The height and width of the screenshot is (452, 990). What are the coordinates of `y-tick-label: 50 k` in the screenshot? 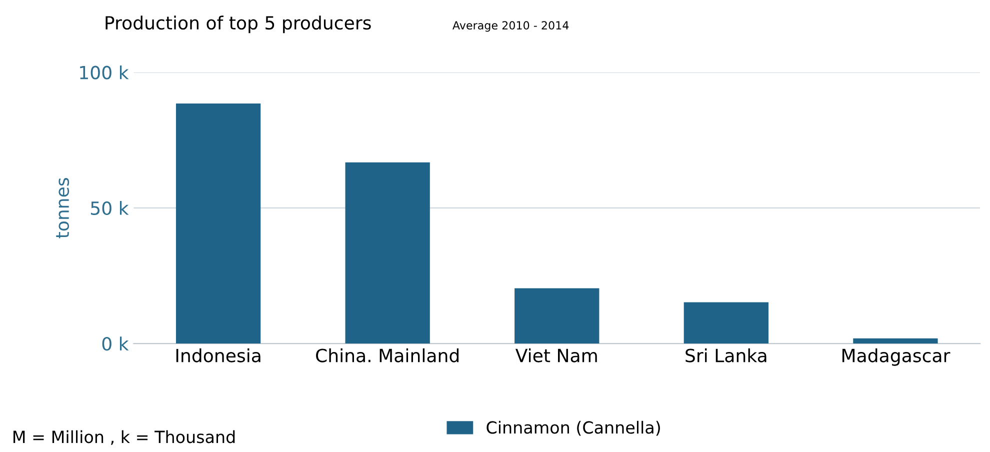 It's located at (110, 208).